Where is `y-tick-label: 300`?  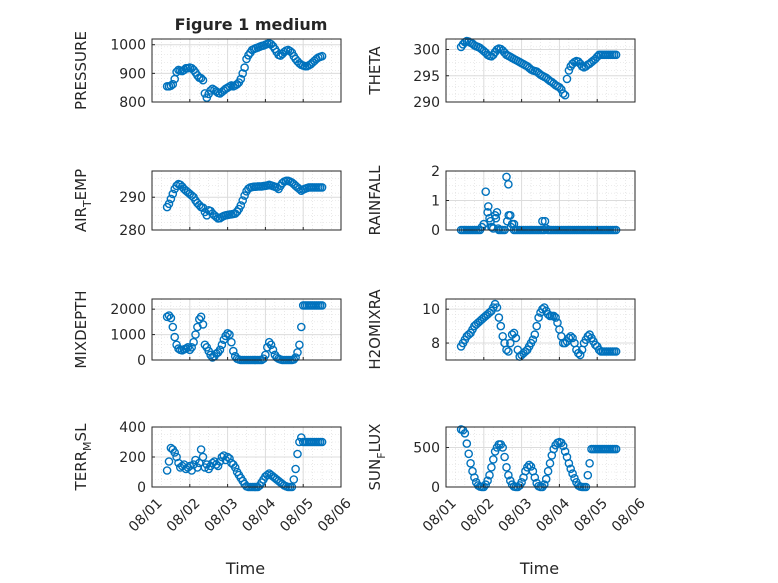 y-tick-label: 300 is located at coordinates (426, 51).